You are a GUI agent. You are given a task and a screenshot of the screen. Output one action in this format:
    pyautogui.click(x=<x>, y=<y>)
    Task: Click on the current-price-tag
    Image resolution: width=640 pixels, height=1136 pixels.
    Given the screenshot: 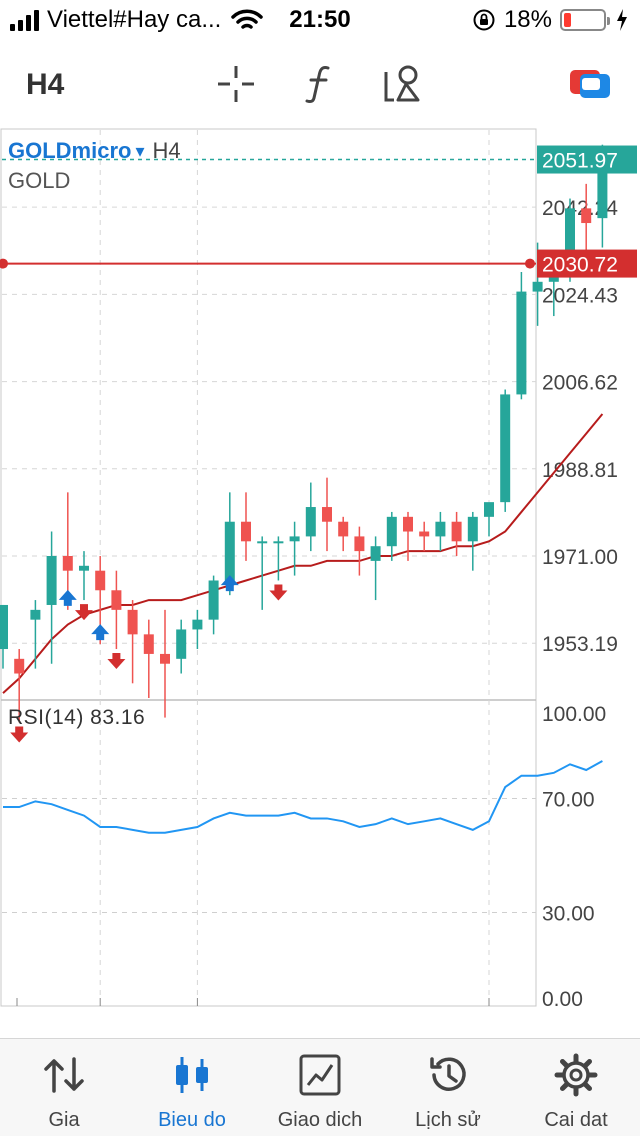 What is the action you would take?
    pyautogui.click(x=587, y=159)
    